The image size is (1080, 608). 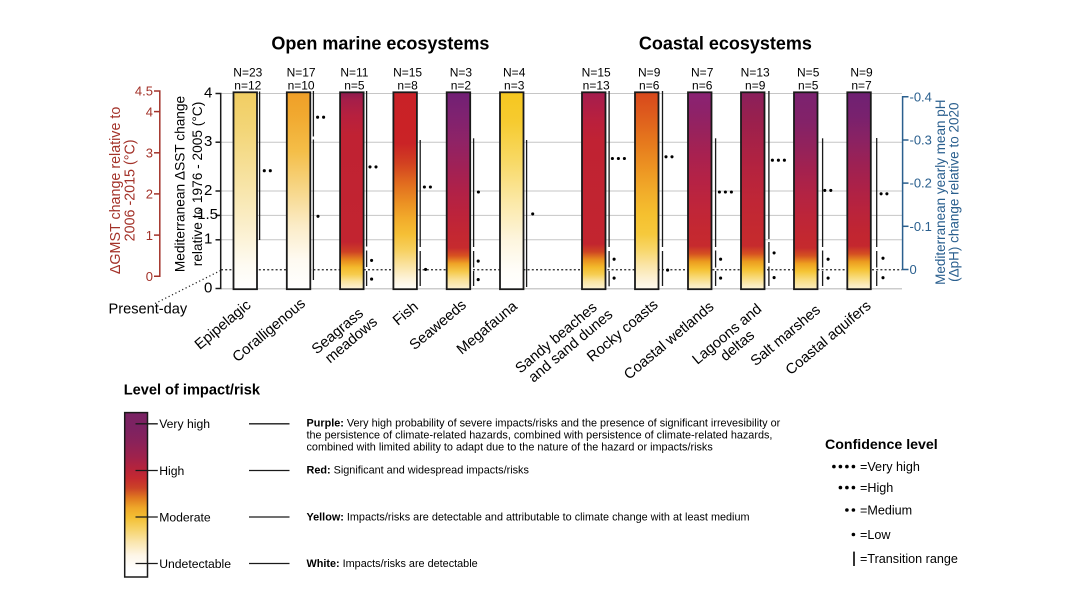 What do you see at coordinates (921, 140) in the screenshot?
I see `svg-text: -0.3` at bounding box center [921, 140].